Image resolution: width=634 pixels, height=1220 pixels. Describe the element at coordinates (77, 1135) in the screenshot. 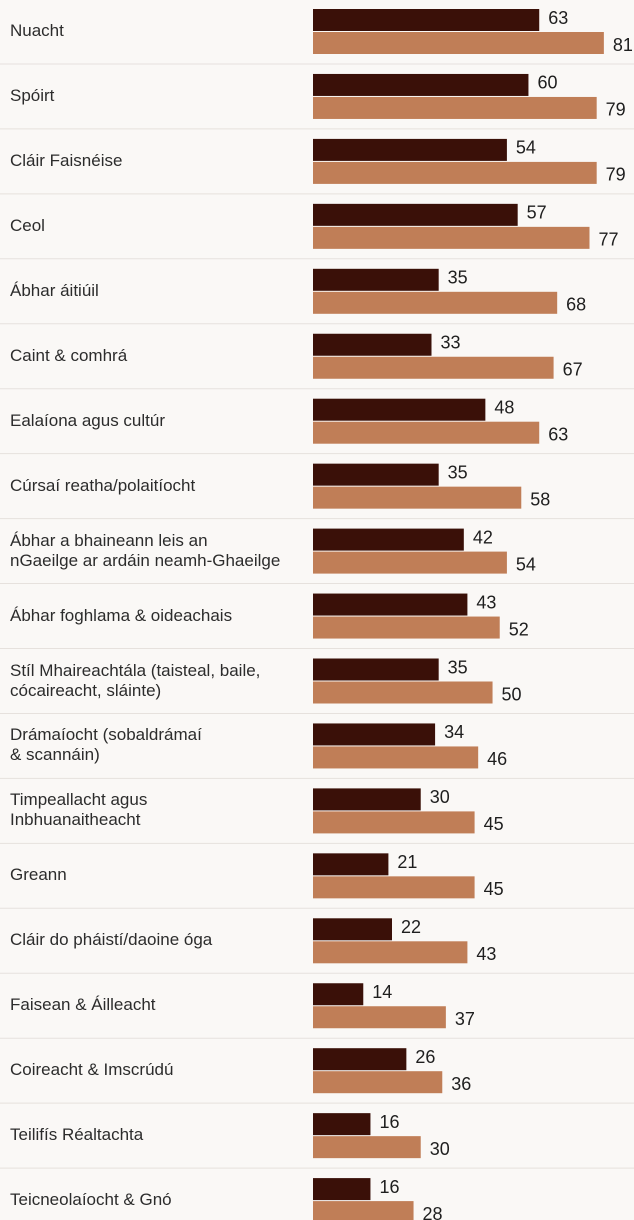

I see `category-label: Teilifís Réaltachta` at that location.